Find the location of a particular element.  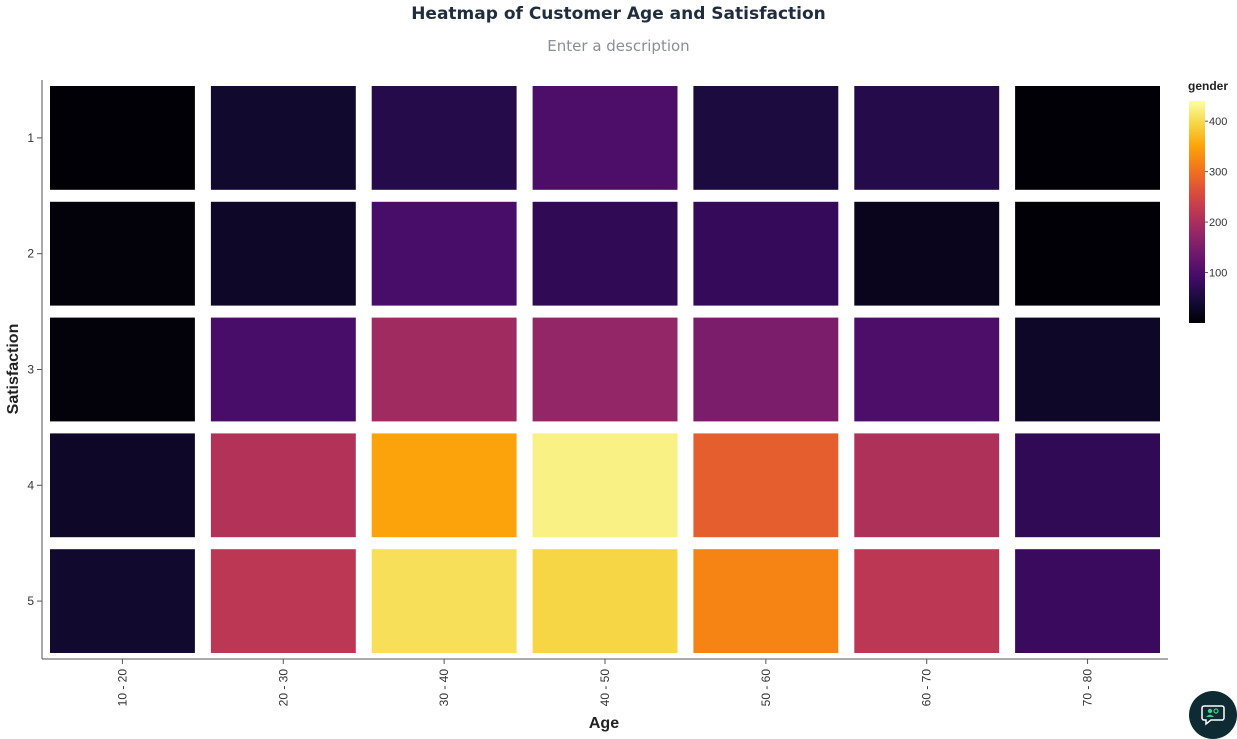

colorbar-tick-label: 400 is located at coordinates (1218, 122).